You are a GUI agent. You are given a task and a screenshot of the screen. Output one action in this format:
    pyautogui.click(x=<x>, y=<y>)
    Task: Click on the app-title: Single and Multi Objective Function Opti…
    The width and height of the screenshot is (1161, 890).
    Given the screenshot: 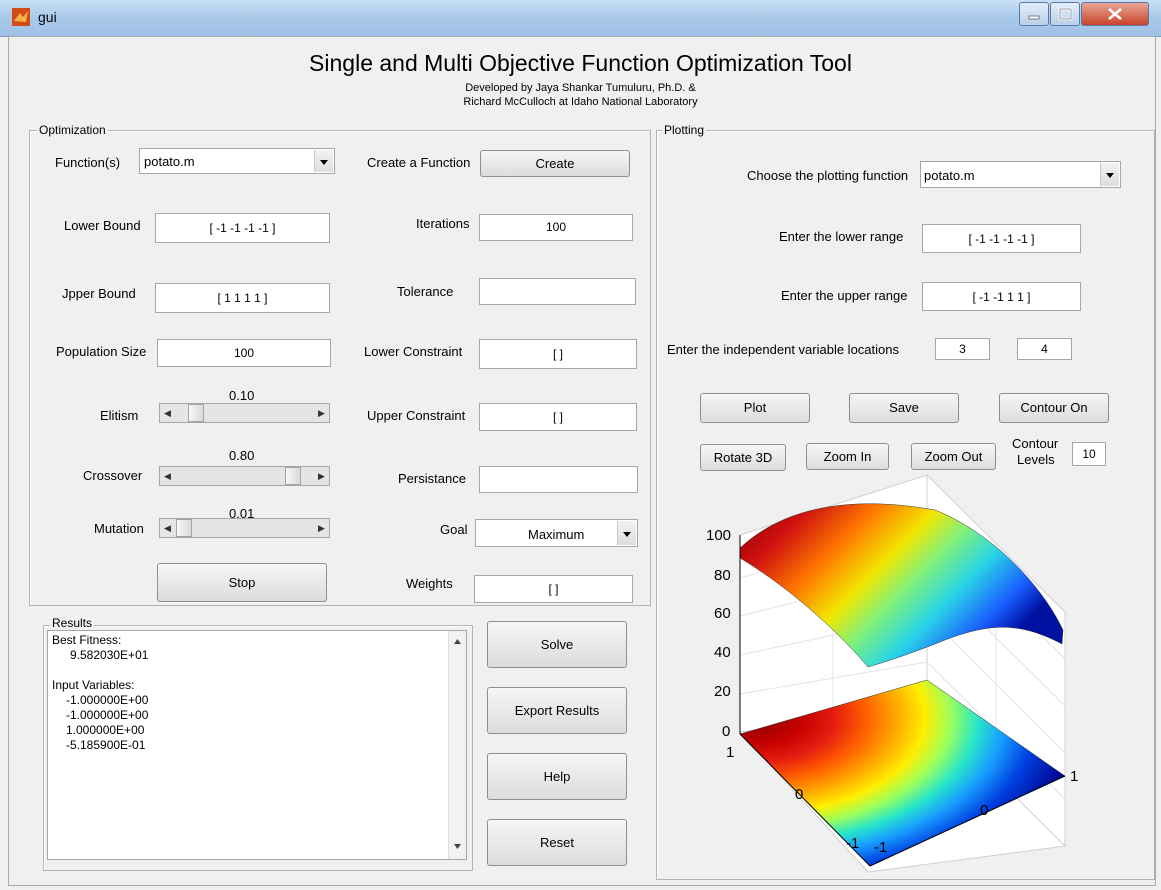 What is the action you would take?
    pyautogui.click(x=580, y=63)
    